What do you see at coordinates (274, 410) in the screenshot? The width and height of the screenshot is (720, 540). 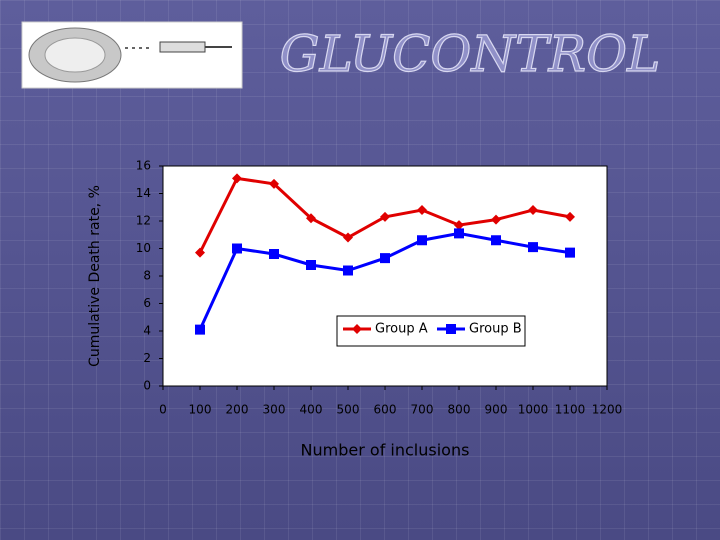 I see `x-tick-label: 300` at bounding box center [274, 410].